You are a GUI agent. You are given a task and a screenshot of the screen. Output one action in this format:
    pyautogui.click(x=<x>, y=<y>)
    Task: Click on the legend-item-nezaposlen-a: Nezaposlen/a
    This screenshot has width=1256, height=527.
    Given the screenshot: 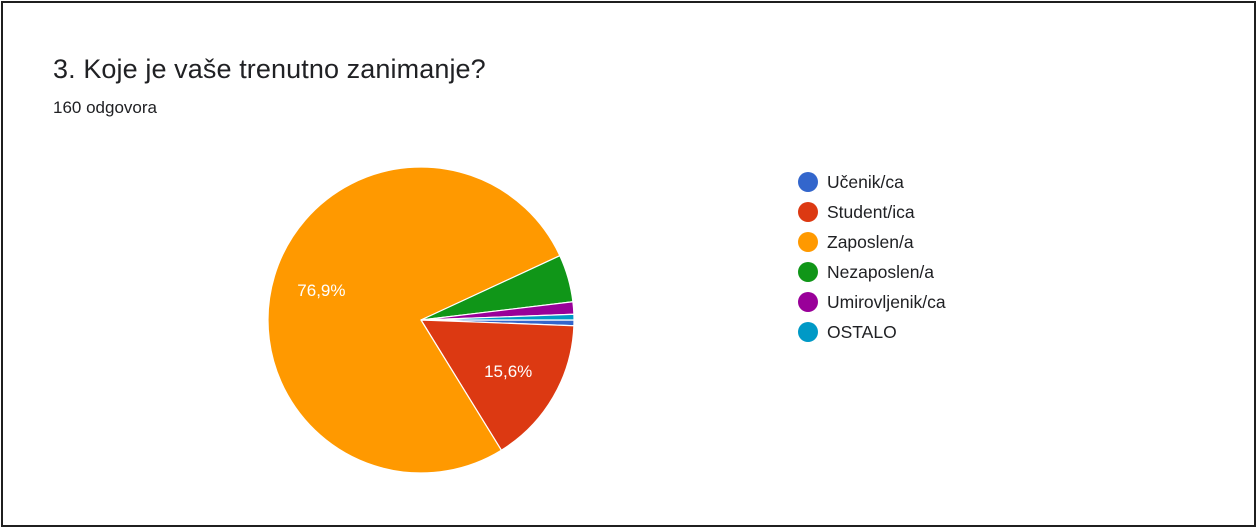 What is the action you would take?
    pyautogui.click(x=872, y=272)
    